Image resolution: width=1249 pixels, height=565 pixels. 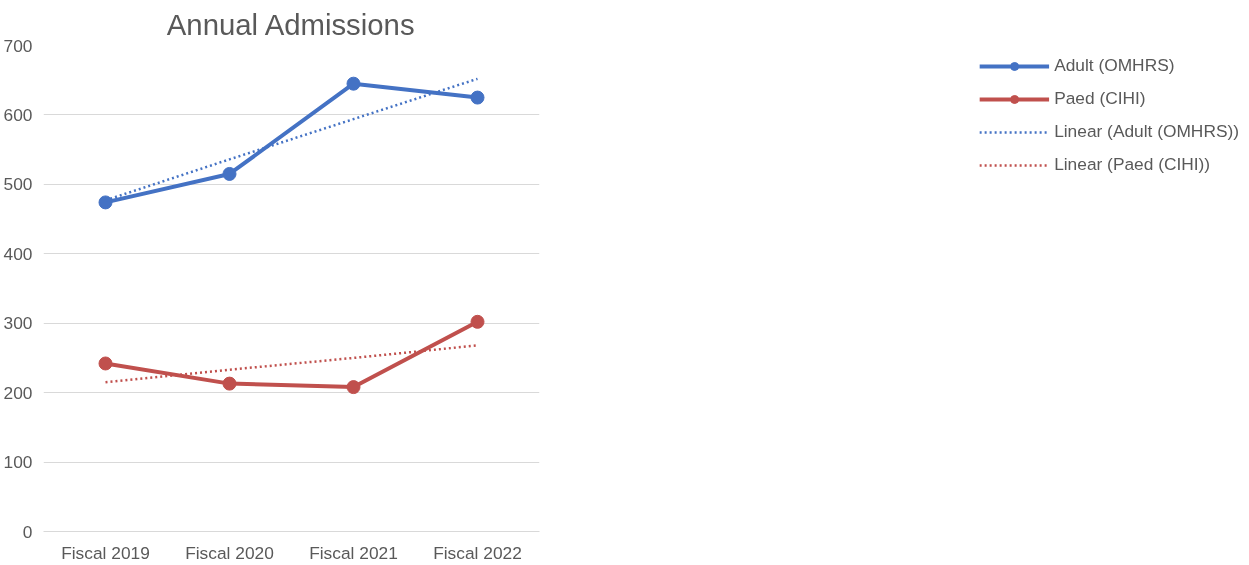 I want to click on y-tick-label: 600, so click(x=18, y=114).